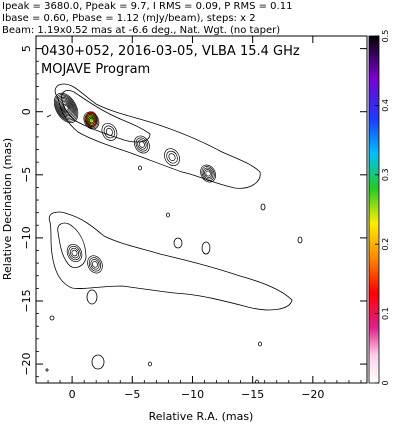 The image size is (409, 424). I want to click on y-axis-label: Relative Decination (mas), so click(7, 209).